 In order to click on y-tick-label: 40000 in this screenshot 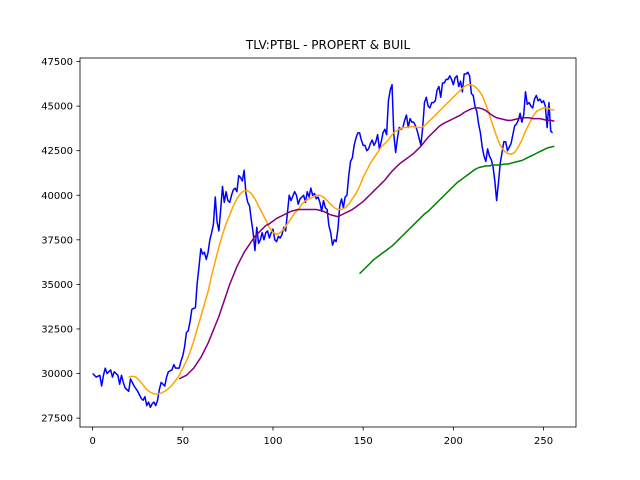, I will do `click(57, 196)`.